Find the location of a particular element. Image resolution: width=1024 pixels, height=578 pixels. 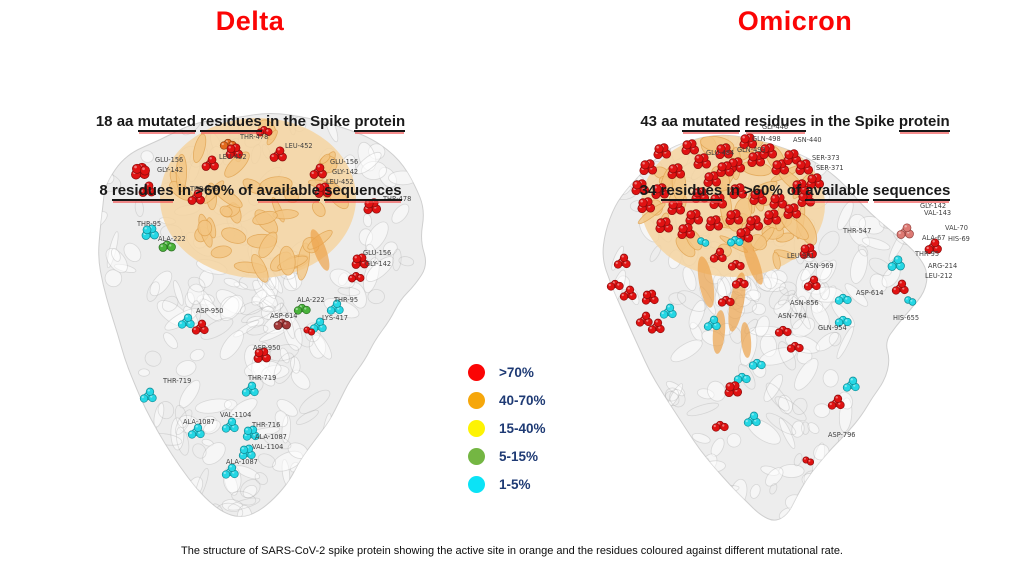

residue-label: GLY-446 is located at coordinates (775, 127).